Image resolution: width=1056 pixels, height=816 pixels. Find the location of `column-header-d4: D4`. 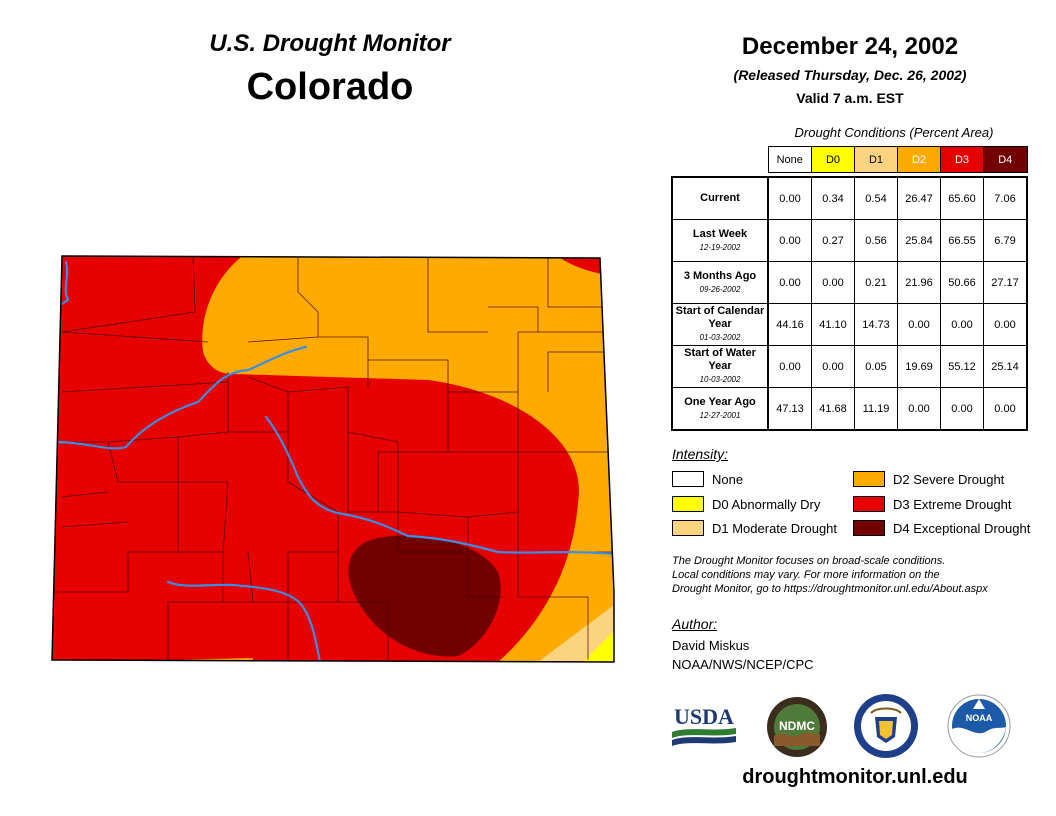

column-header-d4: D4 is located at coordinates (1005, 159).